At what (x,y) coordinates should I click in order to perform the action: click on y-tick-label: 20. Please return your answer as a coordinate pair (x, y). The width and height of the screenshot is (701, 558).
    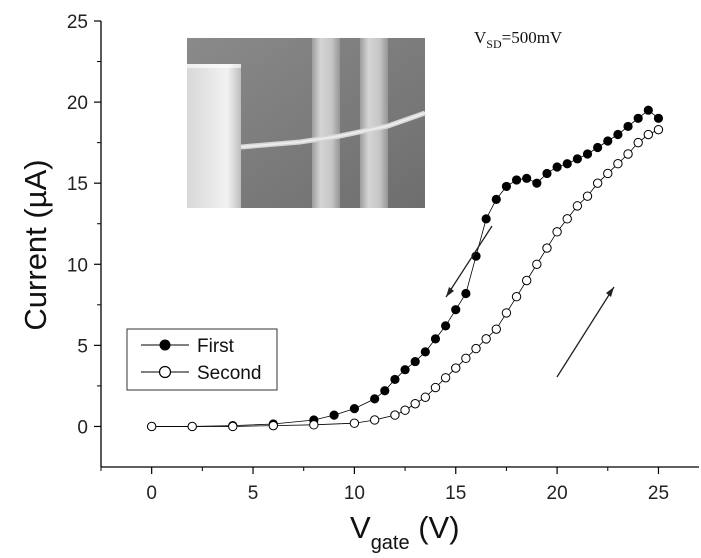
    Looking at the image, I should click on (77, 103).